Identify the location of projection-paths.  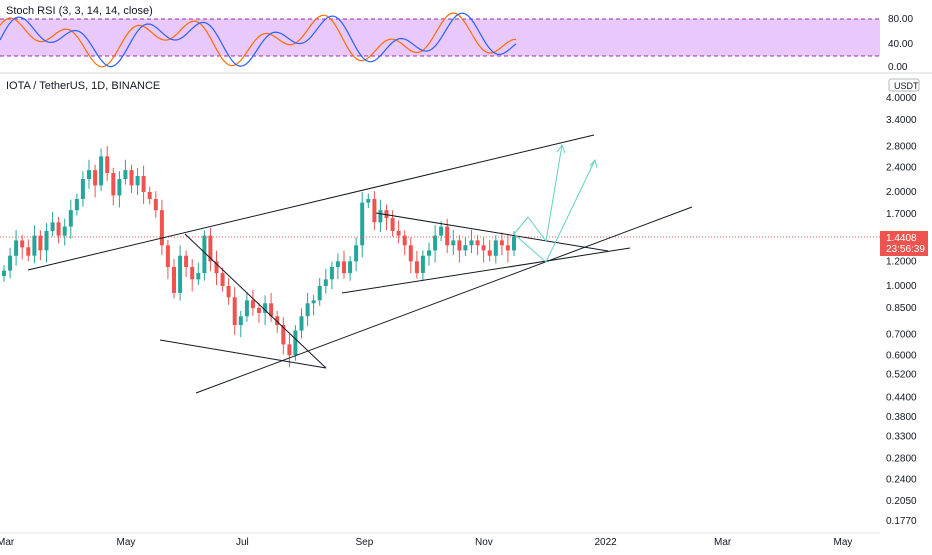
(555, 203).